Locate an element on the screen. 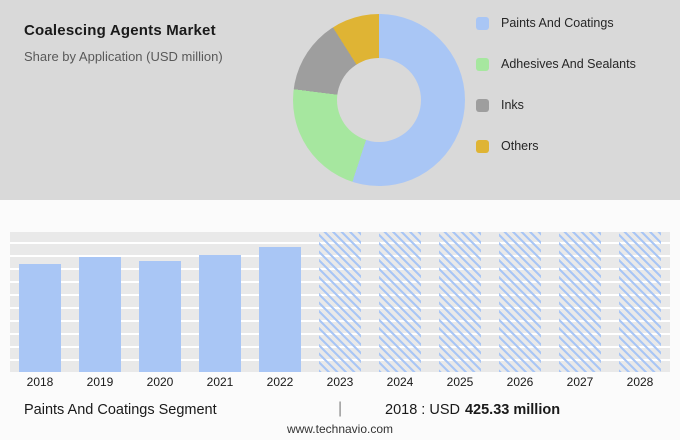 The width and height of the screenshot is (680, 440). forecast-bar-2024 is located at coordinates (400, 302).